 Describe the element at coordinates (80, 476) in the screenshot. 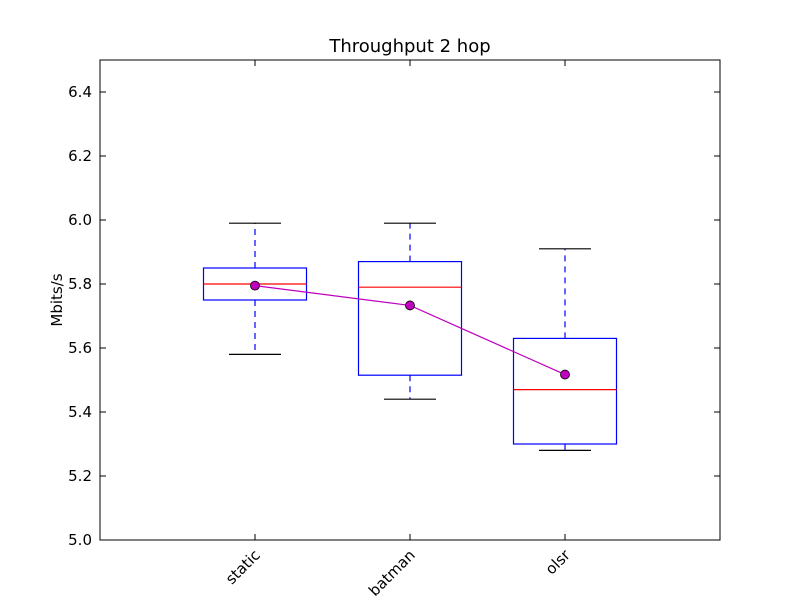

I see `y-tick-label: 5.2` at that location.